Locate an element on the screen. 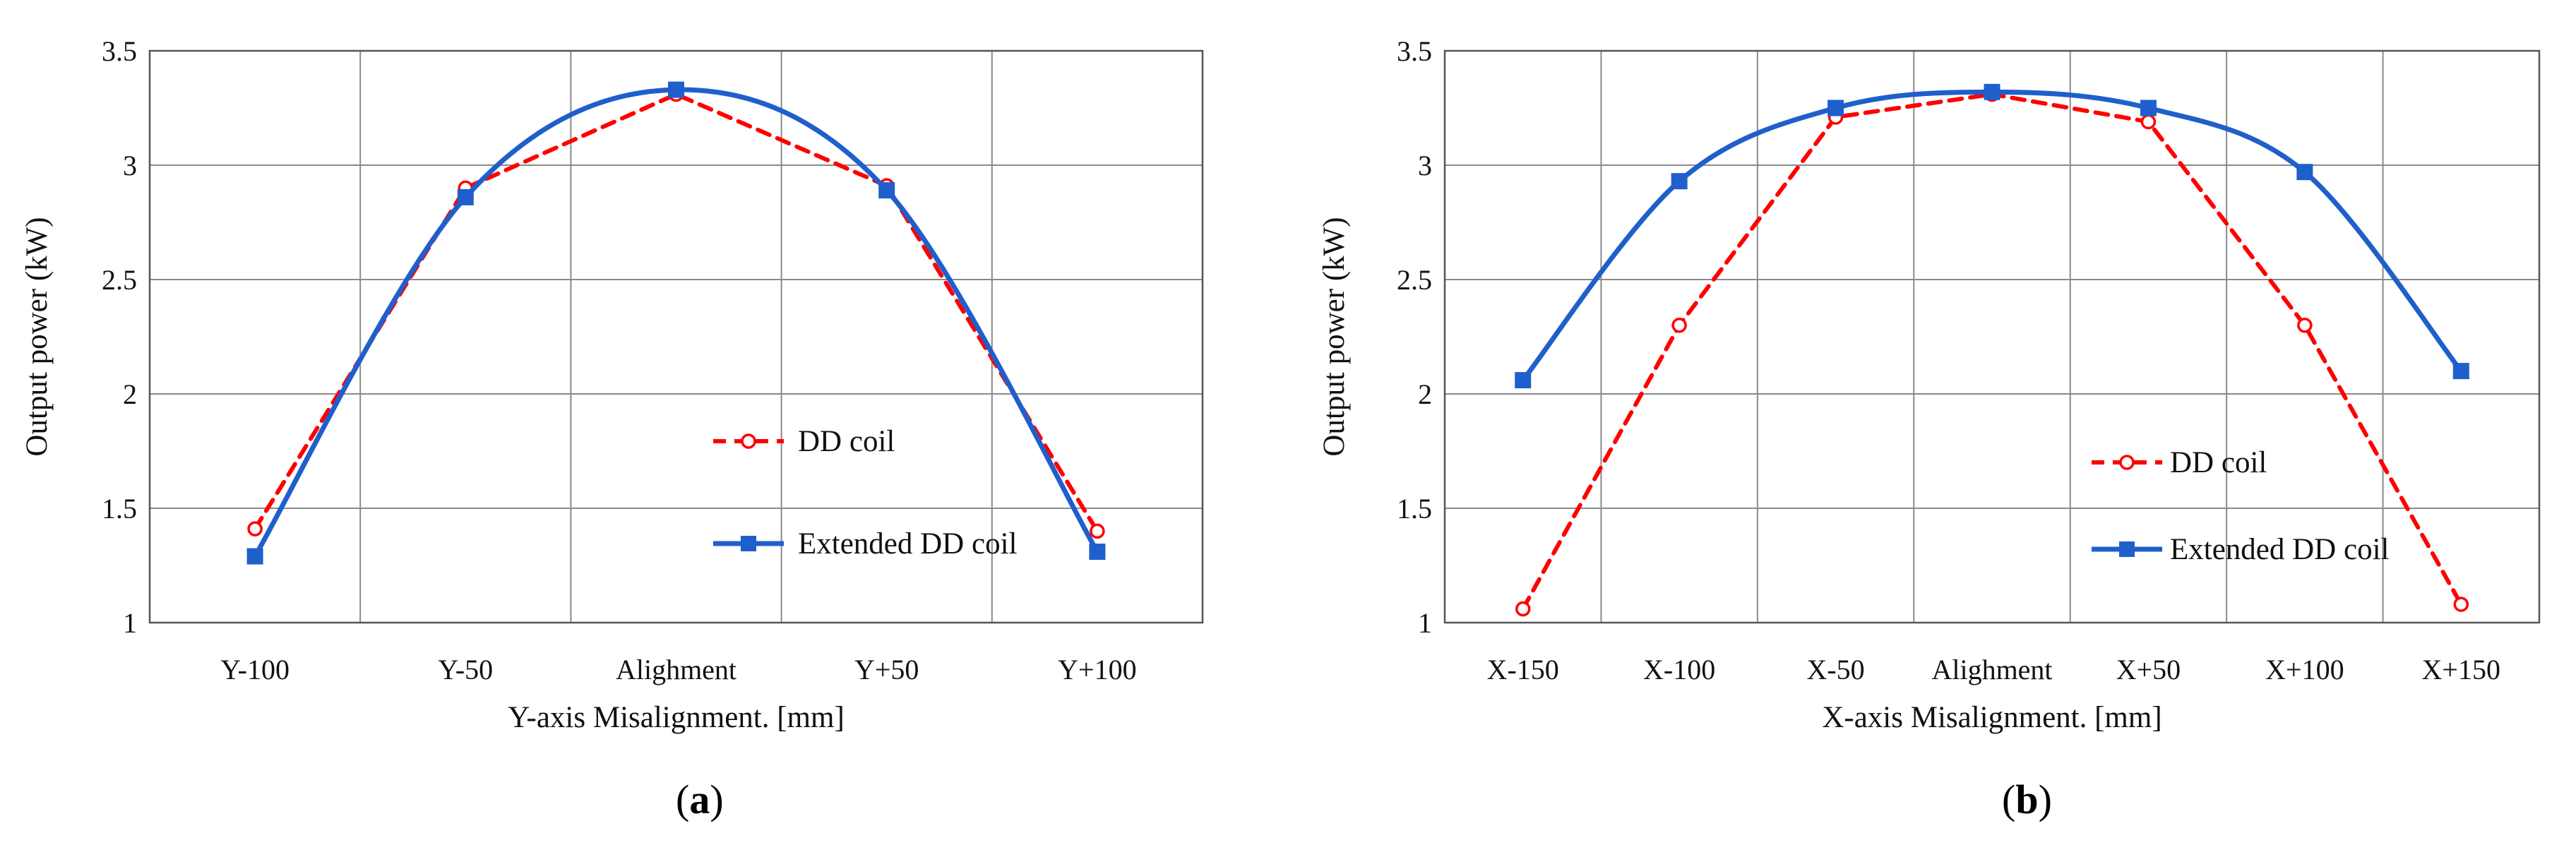 The height and width of the screenshot is (845, 2576). x-tick-label: X+50 is located at coordinates (2148, 669).